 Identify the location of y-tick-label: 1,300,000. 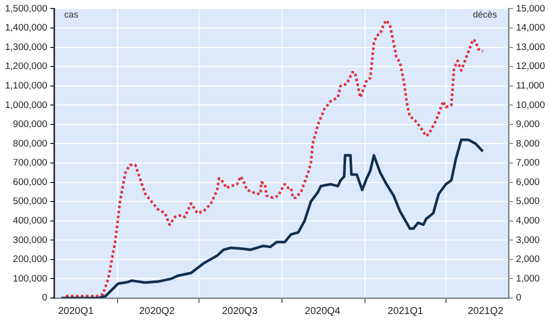
(26, 47).